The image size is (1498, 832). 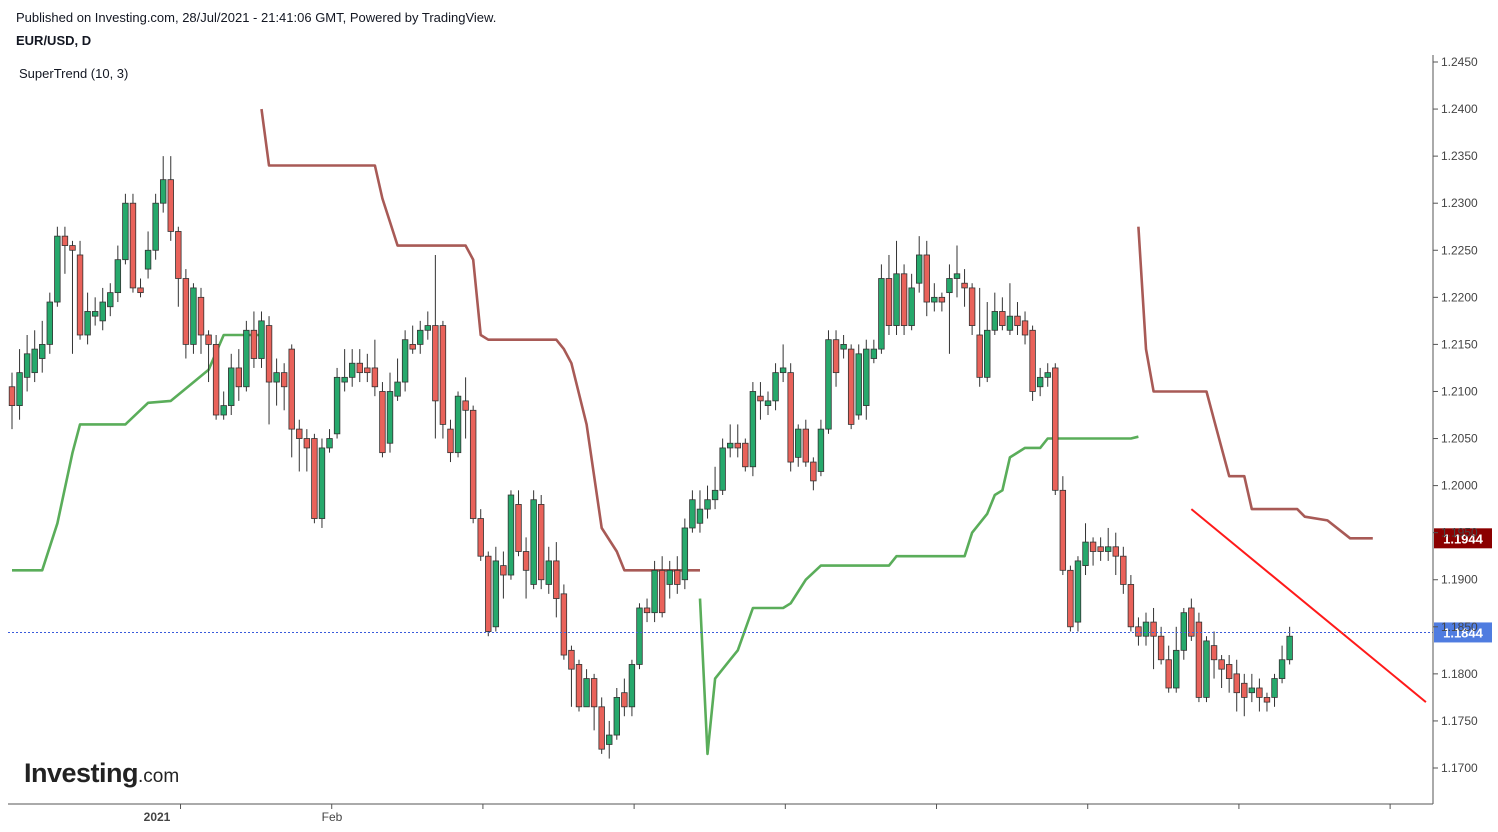 What do you see at coordinates (918, 595) in the screenshot?
I see `supertrend-up-line` at bounding box center [918, 595].